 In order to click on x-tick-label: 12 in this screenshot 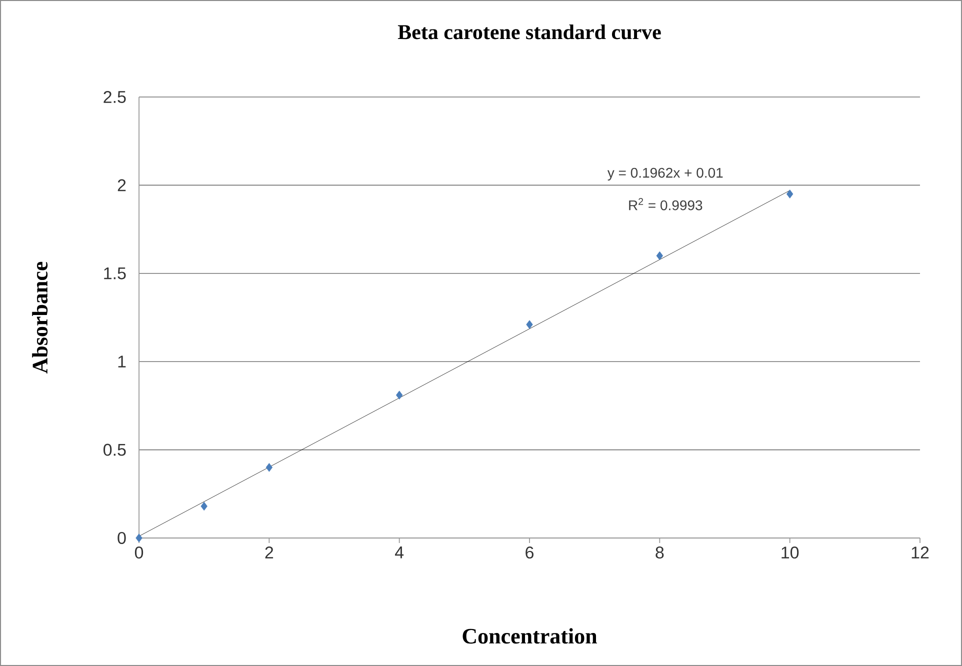, I will do `click(920, 552)`.